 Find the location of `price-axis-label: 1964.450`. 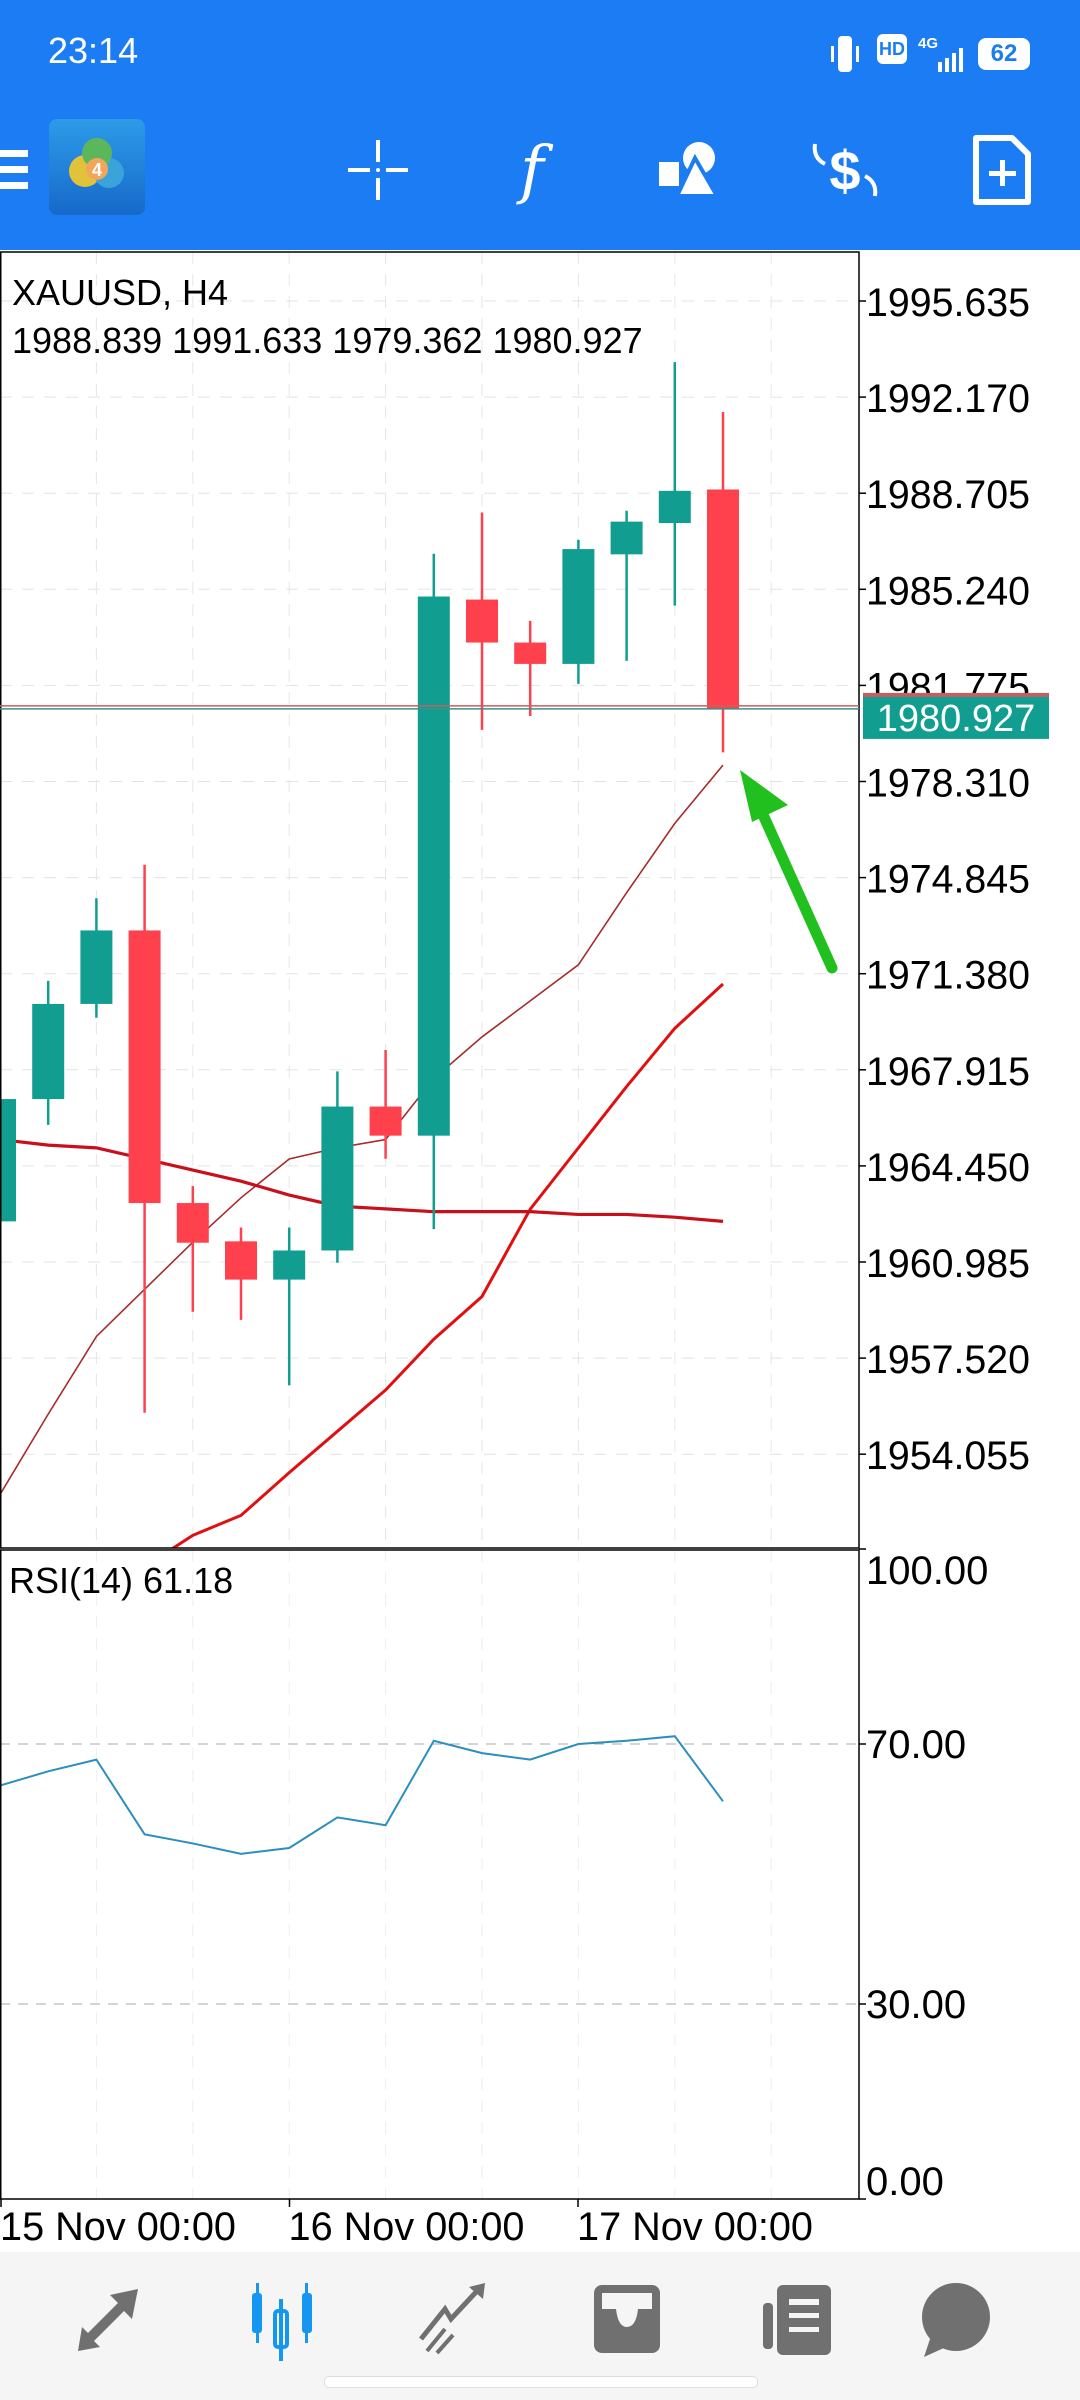

price-axis-label: 1964.450 is located at coordinates (948, 1168).